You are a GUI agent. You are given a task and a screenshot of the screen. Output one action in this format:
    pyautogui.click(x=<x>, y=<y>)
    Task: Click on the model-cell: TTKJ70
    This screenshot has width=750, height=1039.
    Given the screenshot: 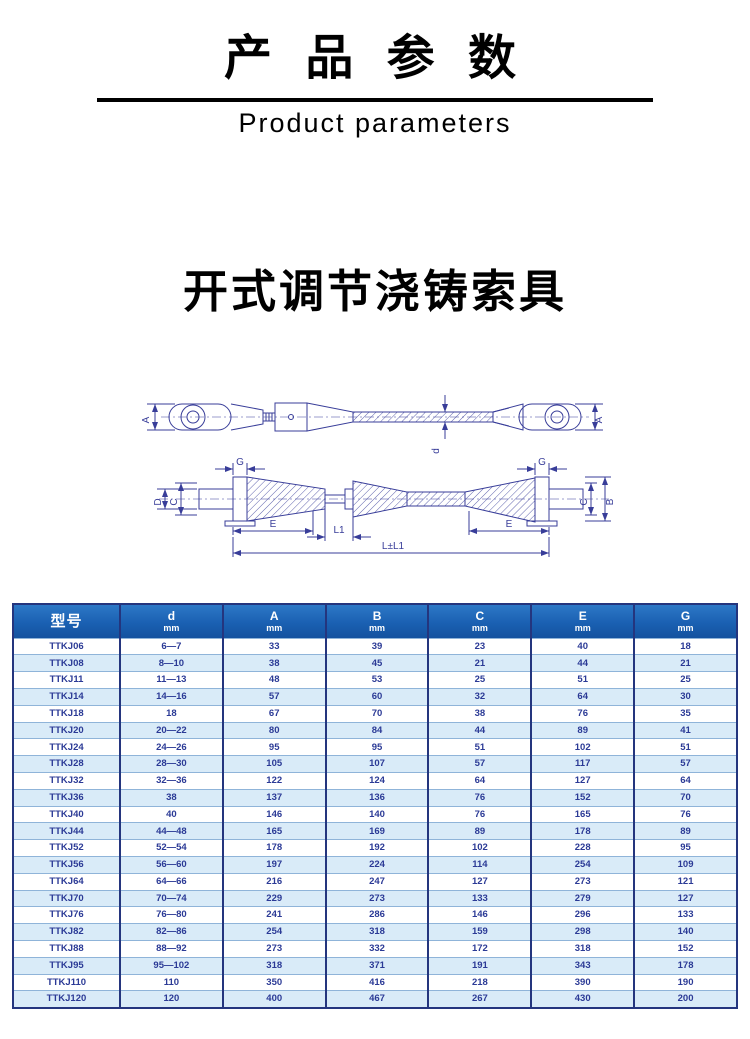 What is the action you would take?
    pyautogui.click(x=66, y=898)
    